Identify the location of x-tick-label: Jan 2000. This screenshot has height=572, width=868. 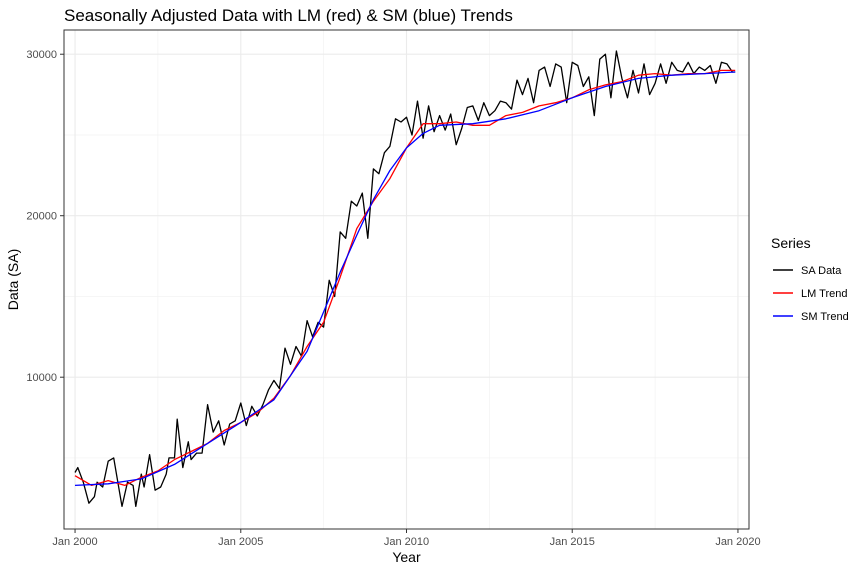
(74, 542).